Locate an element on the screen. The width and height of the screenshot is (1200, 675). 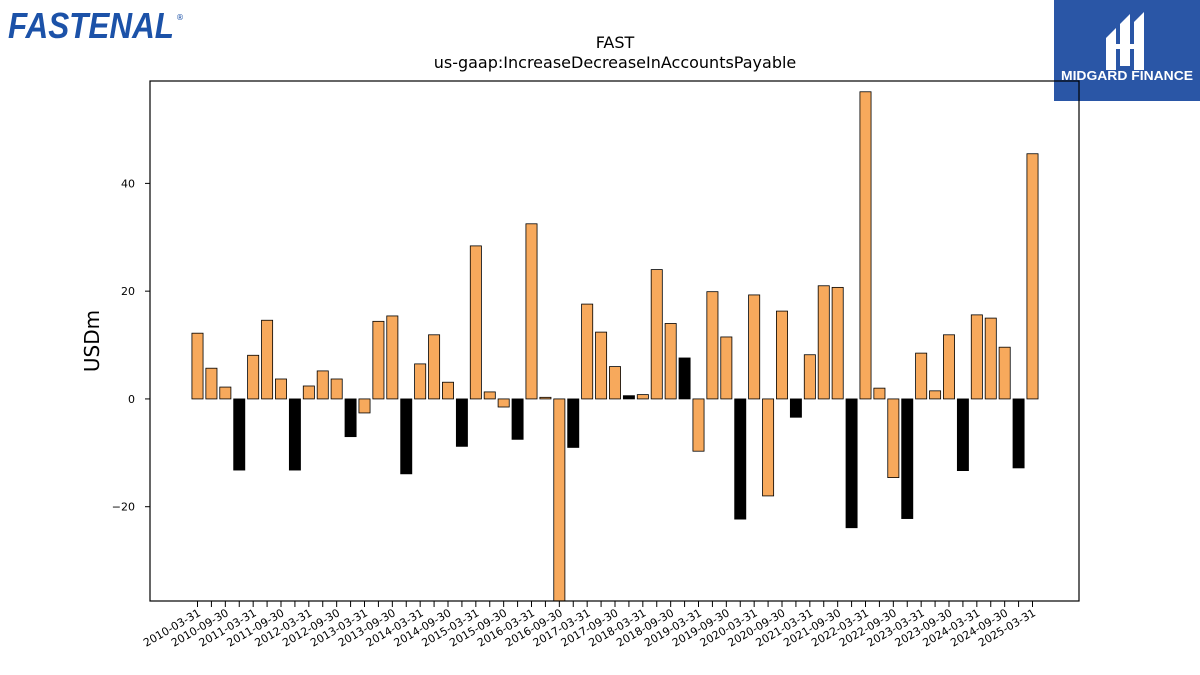
fastenal-logo-text: FASTENAL is located at coordinates (91, 24).